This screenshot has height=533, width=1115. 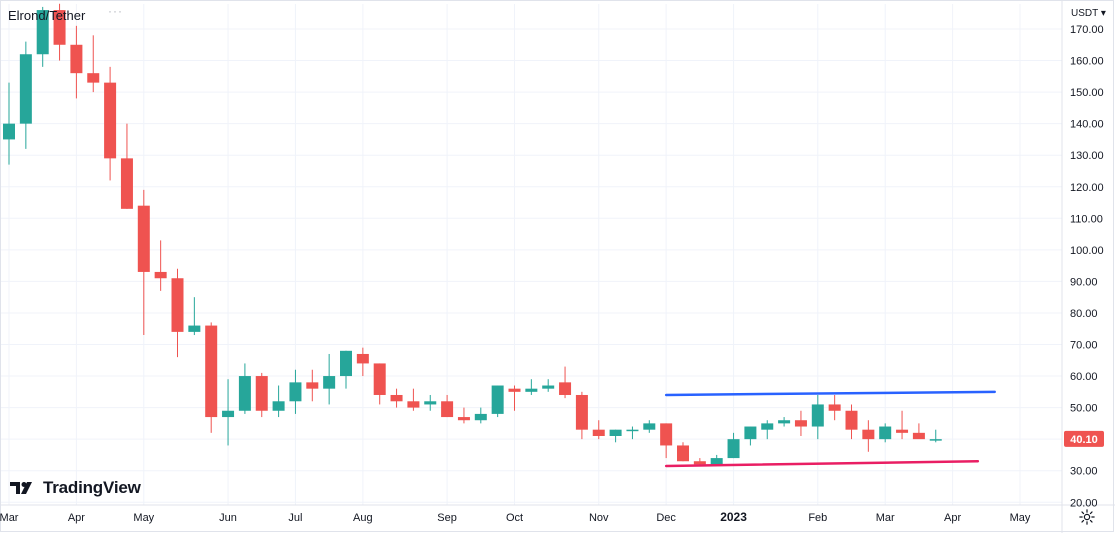 I want to click on resistance-trendline, so click(x=830, y=393).